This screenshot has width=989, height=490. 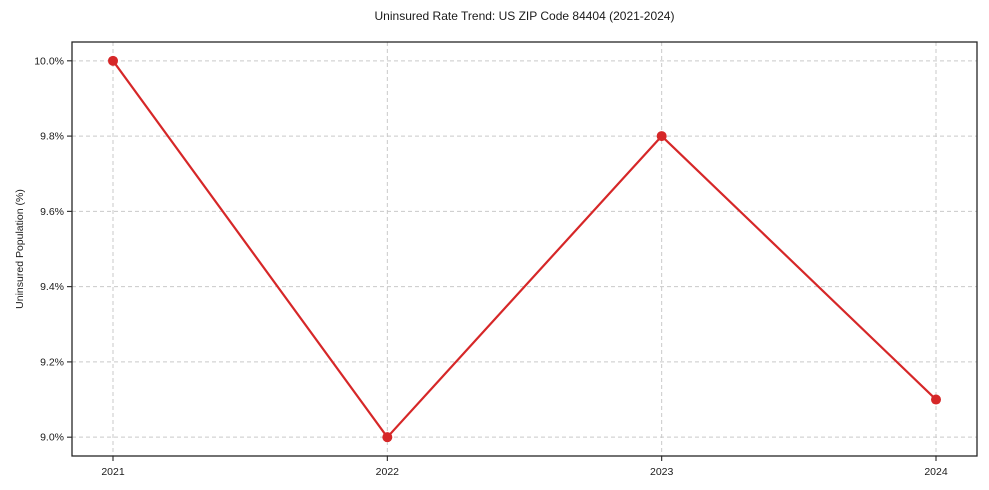 I want to click on y-tick-label: 9.6%, so click(x=52, y=212).